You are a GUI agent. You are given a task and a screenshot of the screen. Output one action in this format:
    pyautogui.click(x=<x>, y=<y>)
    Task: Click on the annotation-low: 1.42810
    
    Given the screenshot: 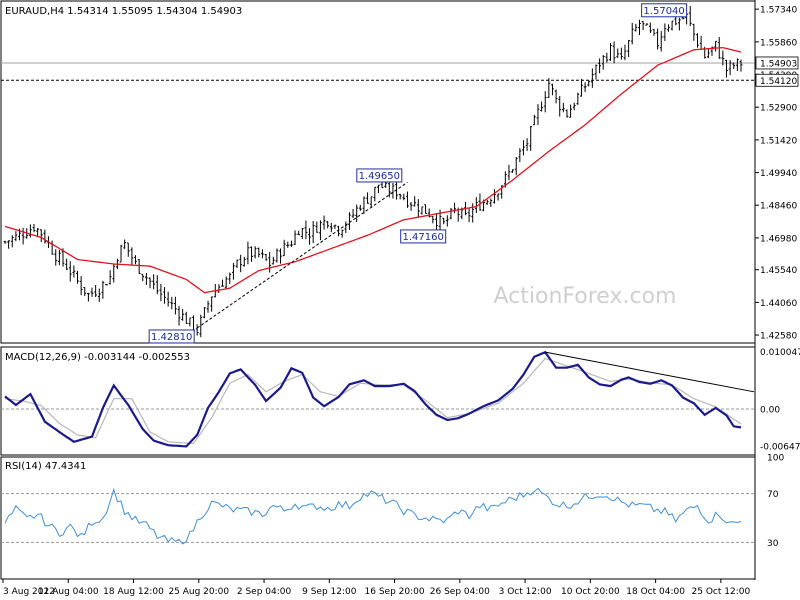 What is the action you would take?
    pyautogui.click(x=171, y=336)
    